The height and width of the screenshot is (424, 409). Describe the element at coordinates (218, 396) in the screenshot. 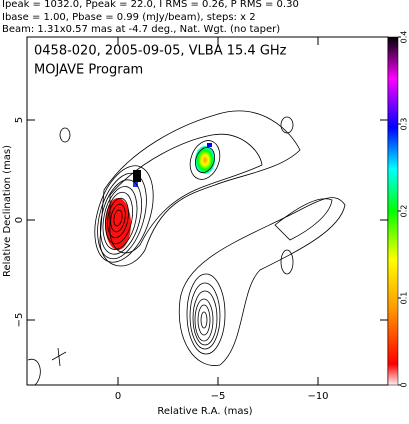

I see `x-tick-label: −5` at that location.